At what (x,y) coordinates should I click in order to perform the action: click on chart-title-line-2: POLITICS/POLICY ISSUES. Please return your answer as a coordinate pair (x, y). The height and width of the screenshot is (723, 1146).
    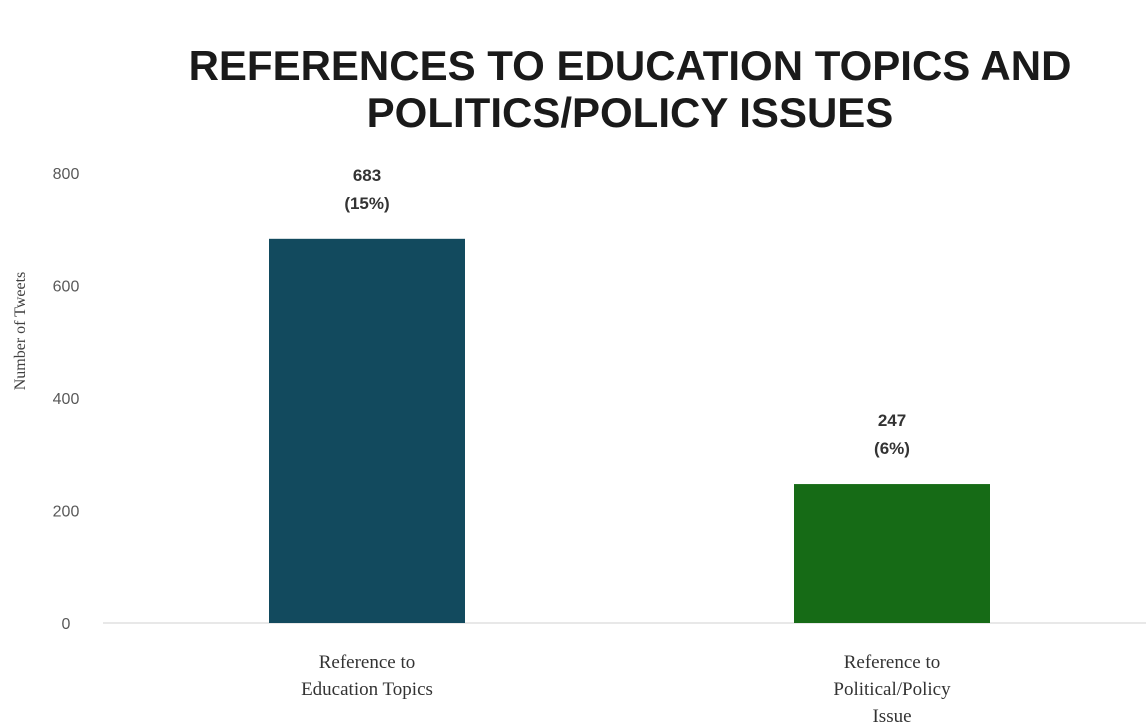
    Looking at the image, I should click on (630, 112).